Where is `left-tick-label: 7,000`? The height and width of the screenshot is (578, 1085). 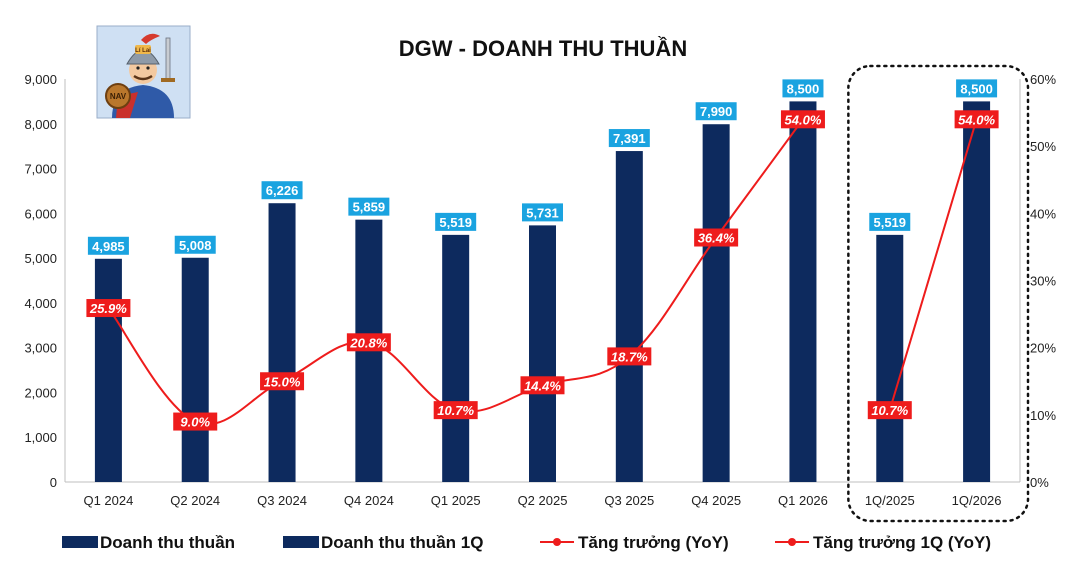
left-tick-label: 7,000 is located at coordinates (40, 169).